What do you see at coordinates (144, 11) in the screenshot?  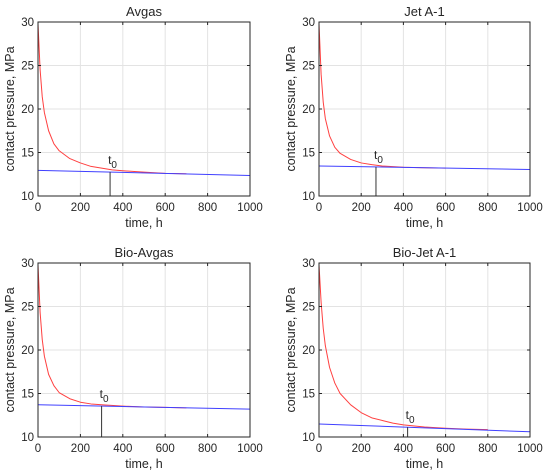 I see `panel-title: Avgas` at bounding box center [144, 11].